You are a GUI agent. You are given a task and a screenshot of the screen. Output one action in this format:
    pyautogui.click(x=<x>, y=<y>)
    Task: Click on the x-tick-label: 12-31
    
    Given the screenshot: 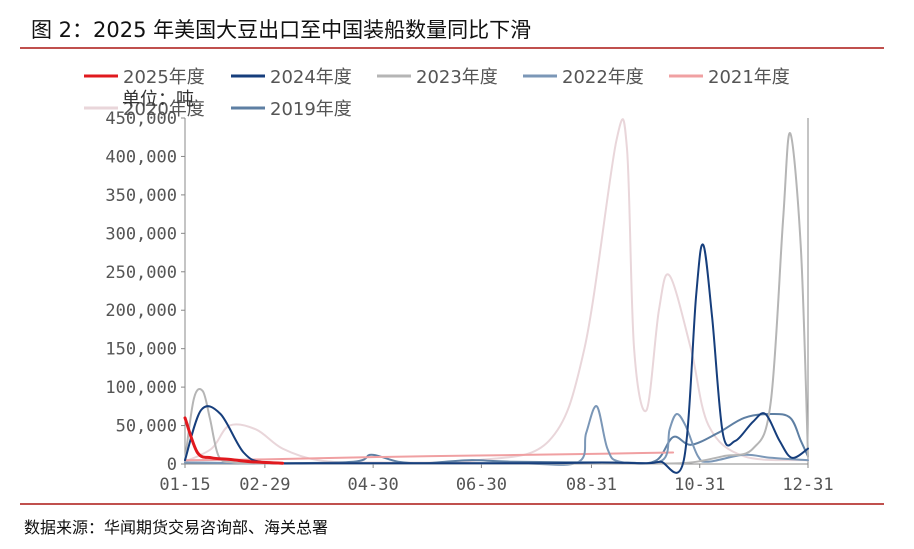 What is the action you would take?
    pyautogui.click(x=807, y=485)
    